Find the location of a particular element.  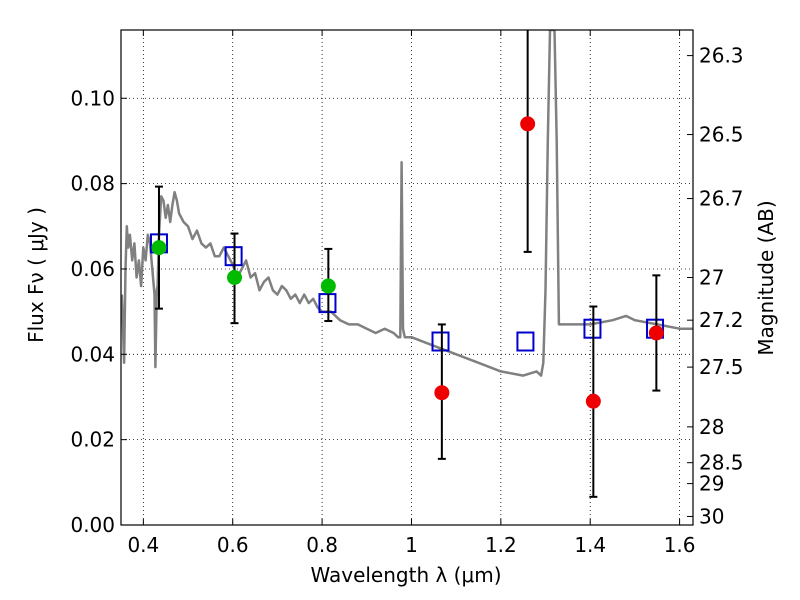

x-tick-label: 0.4 is located at coordinates (143, 545).